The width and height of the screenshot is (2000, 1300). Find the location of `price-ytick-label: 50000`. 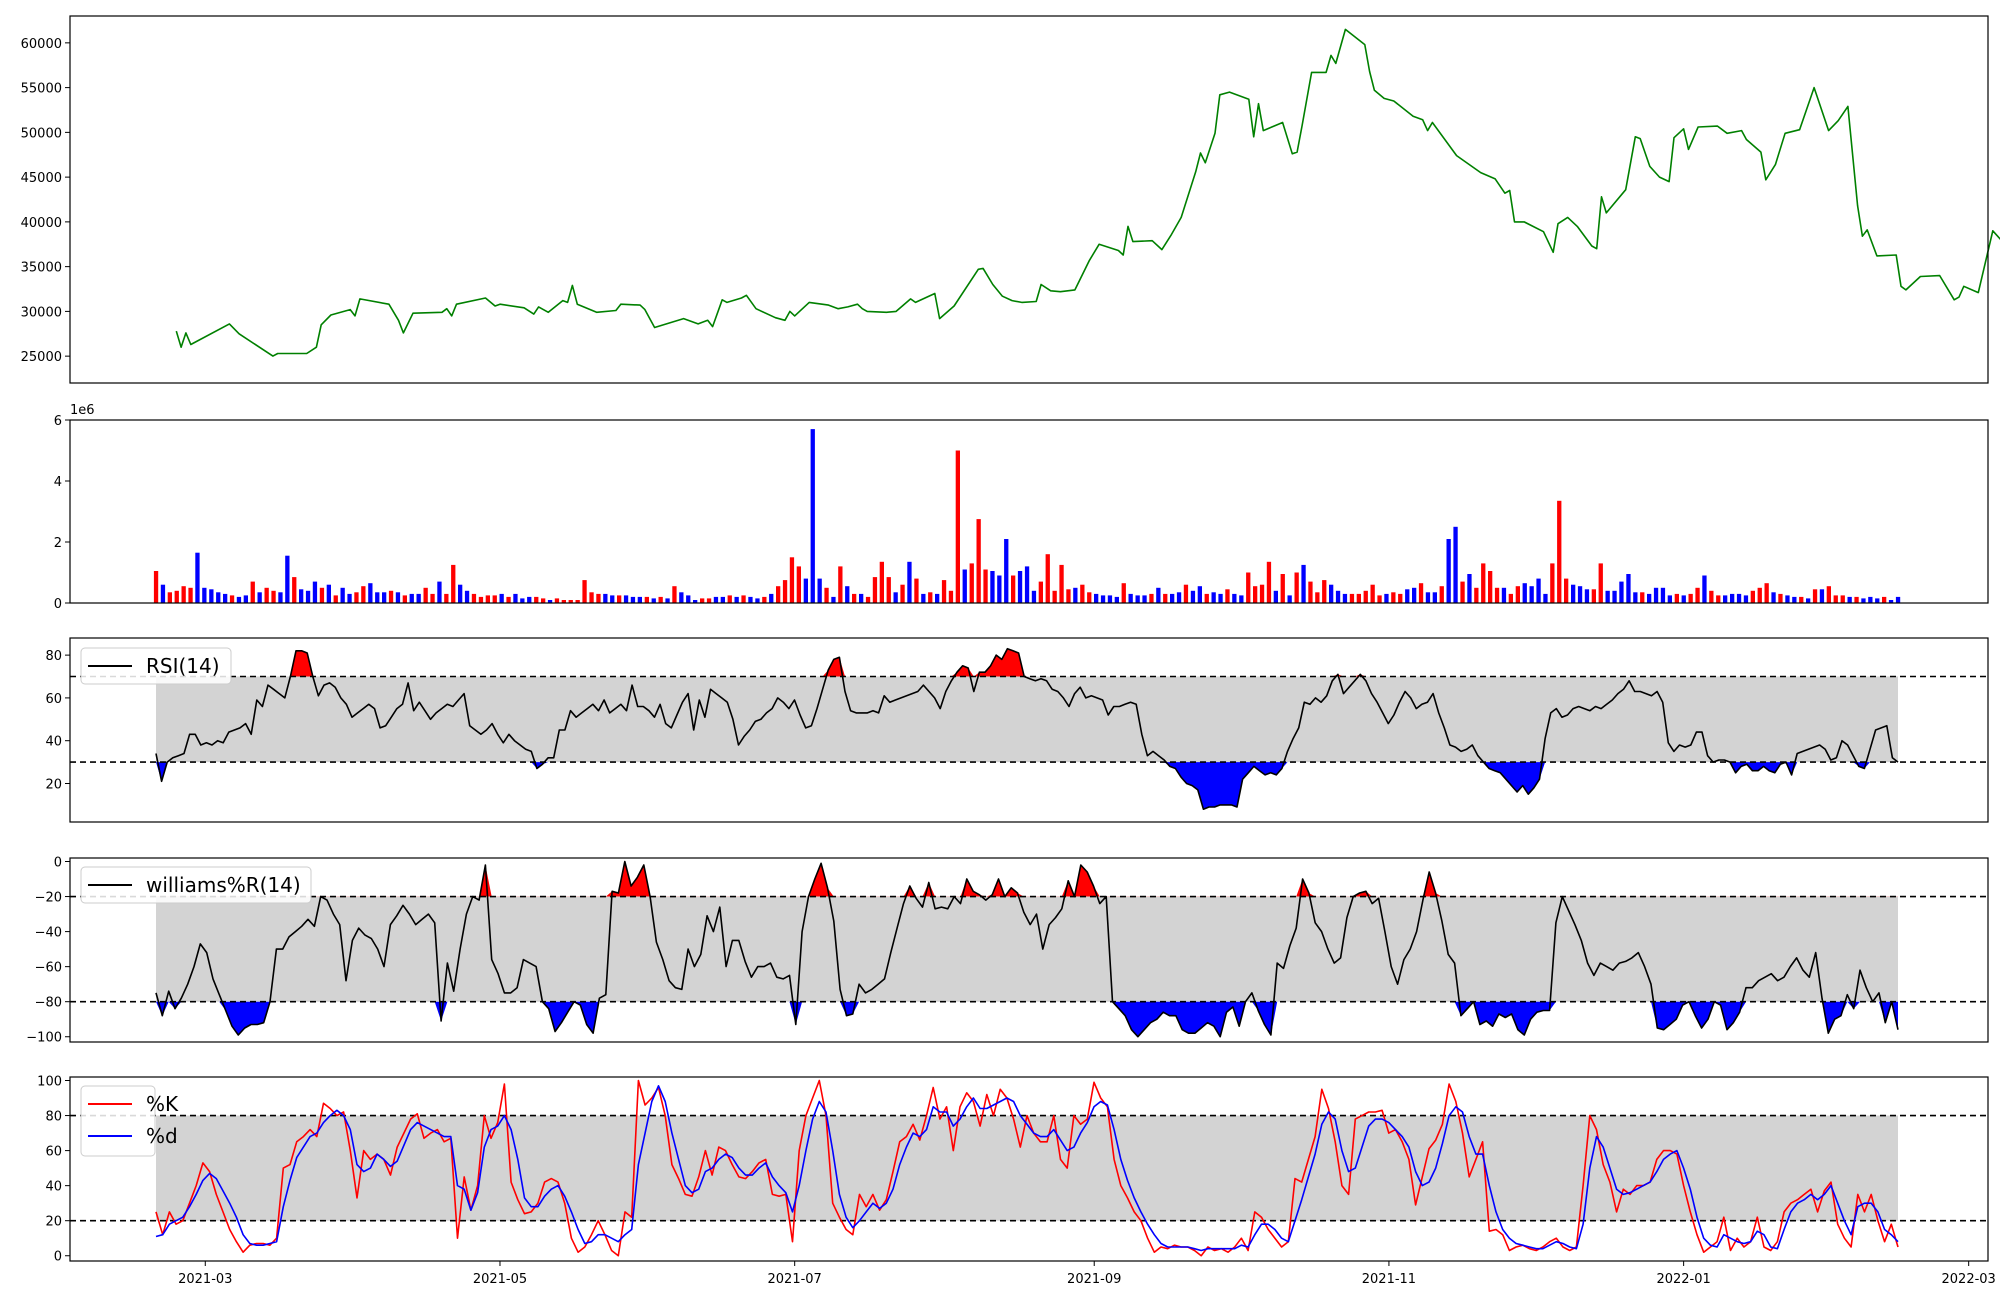

price-ytick-label: 50000 is located at coordinates (41, 133).